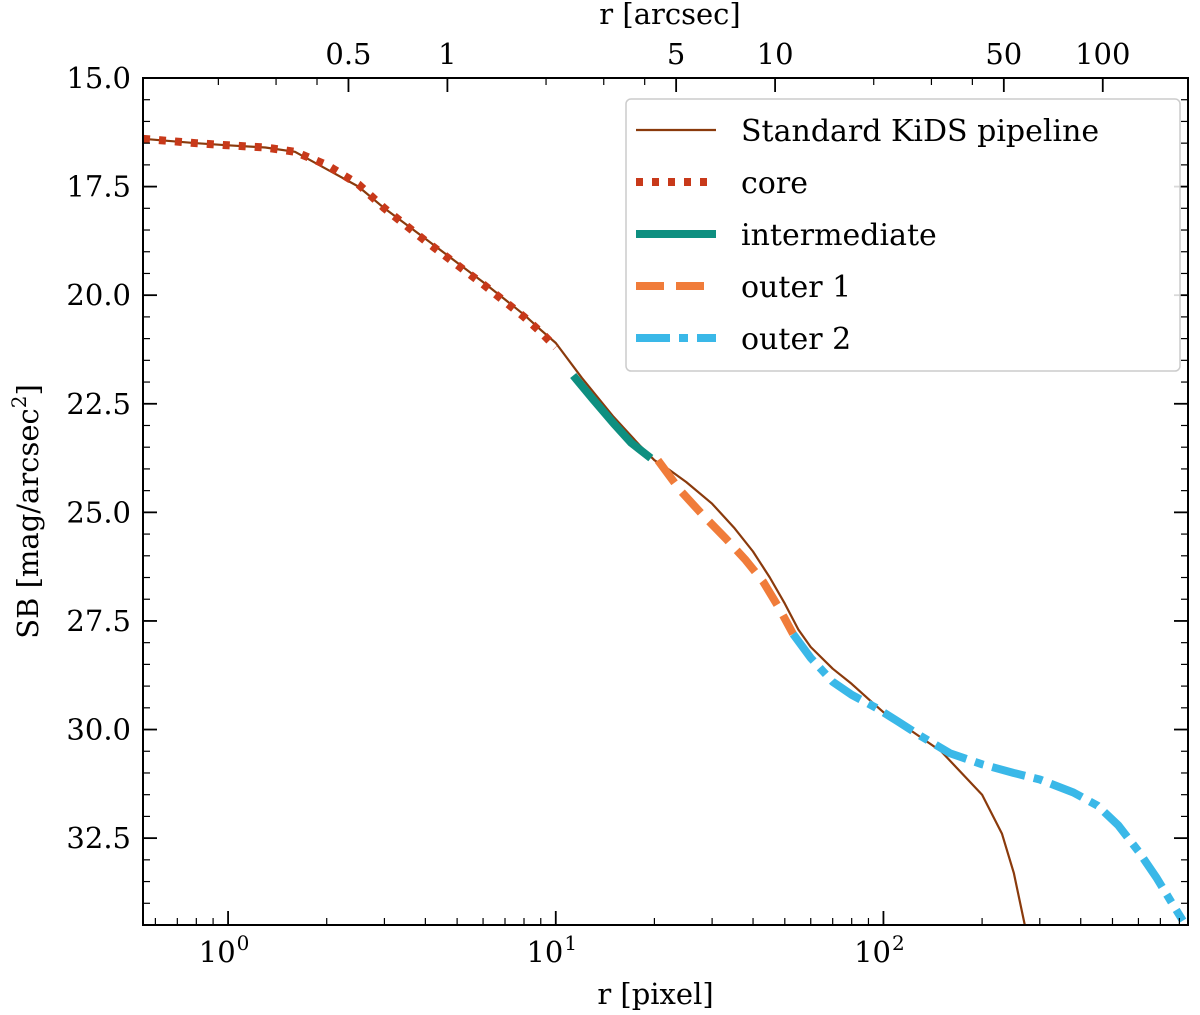 This screenshot has height=1015, width=1200. What do you see at coordinates (98, 295) in the screenshot?
I see `y-tick-label: 20.0` at bounding box center [98, 295].